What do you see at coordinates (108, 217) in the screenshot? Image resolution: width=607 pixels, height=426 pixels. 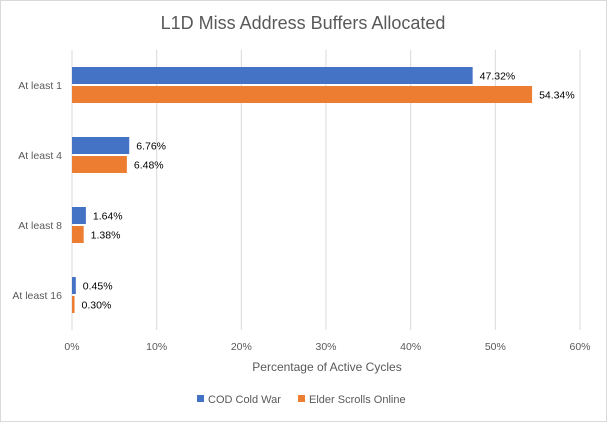 I see `bar-data-label: 1.64%` at bounding box center [108, 217].